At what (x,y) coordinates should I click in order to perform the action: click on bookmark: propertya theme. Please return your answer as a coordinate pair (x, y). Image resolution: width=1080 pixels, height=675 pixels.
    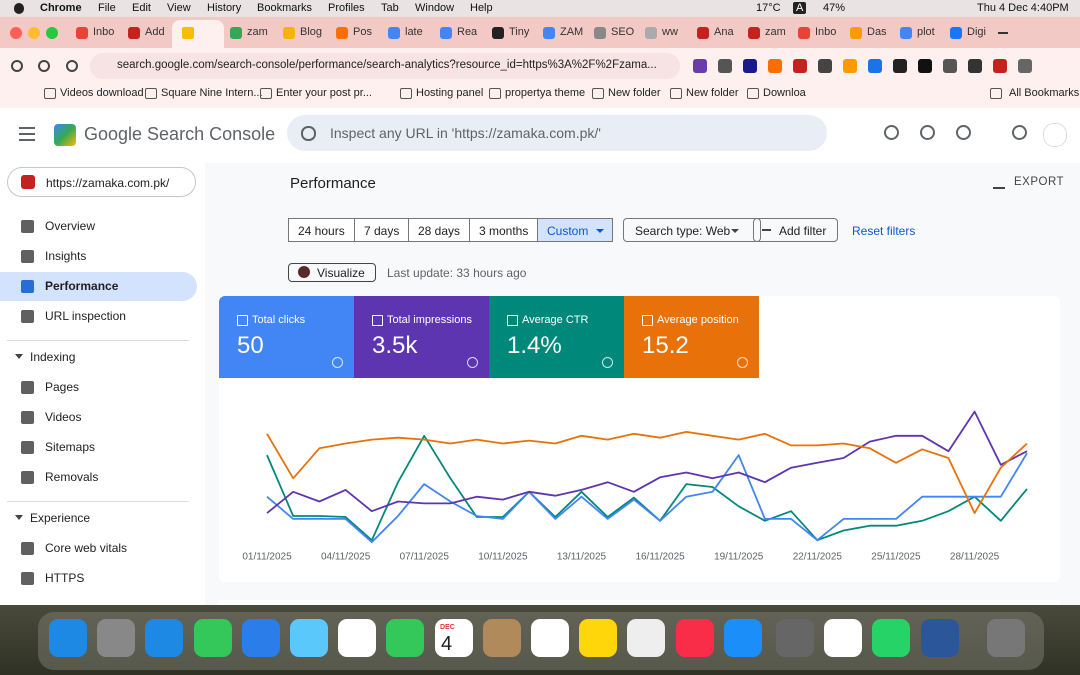
    Looking at the image, I should click on (545, 93).